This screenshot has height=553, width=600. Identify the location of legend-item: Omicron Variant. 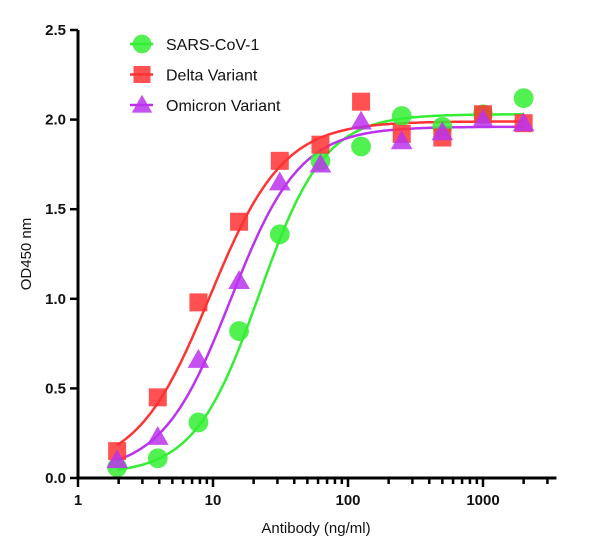
(205, 104).